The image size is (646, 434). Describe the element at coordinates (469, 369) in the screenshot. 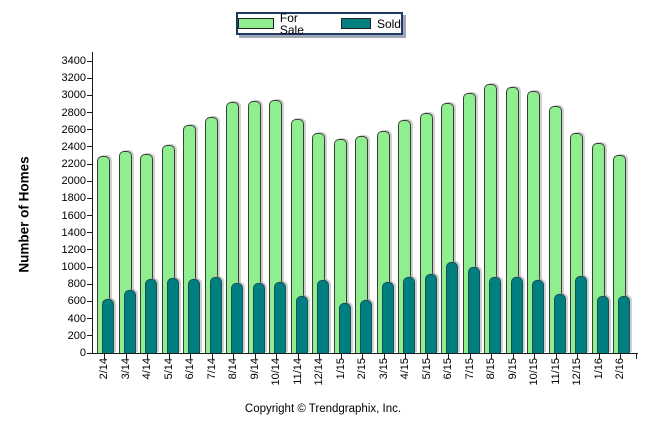

I see `x-tick-label: 7/15` at that location.